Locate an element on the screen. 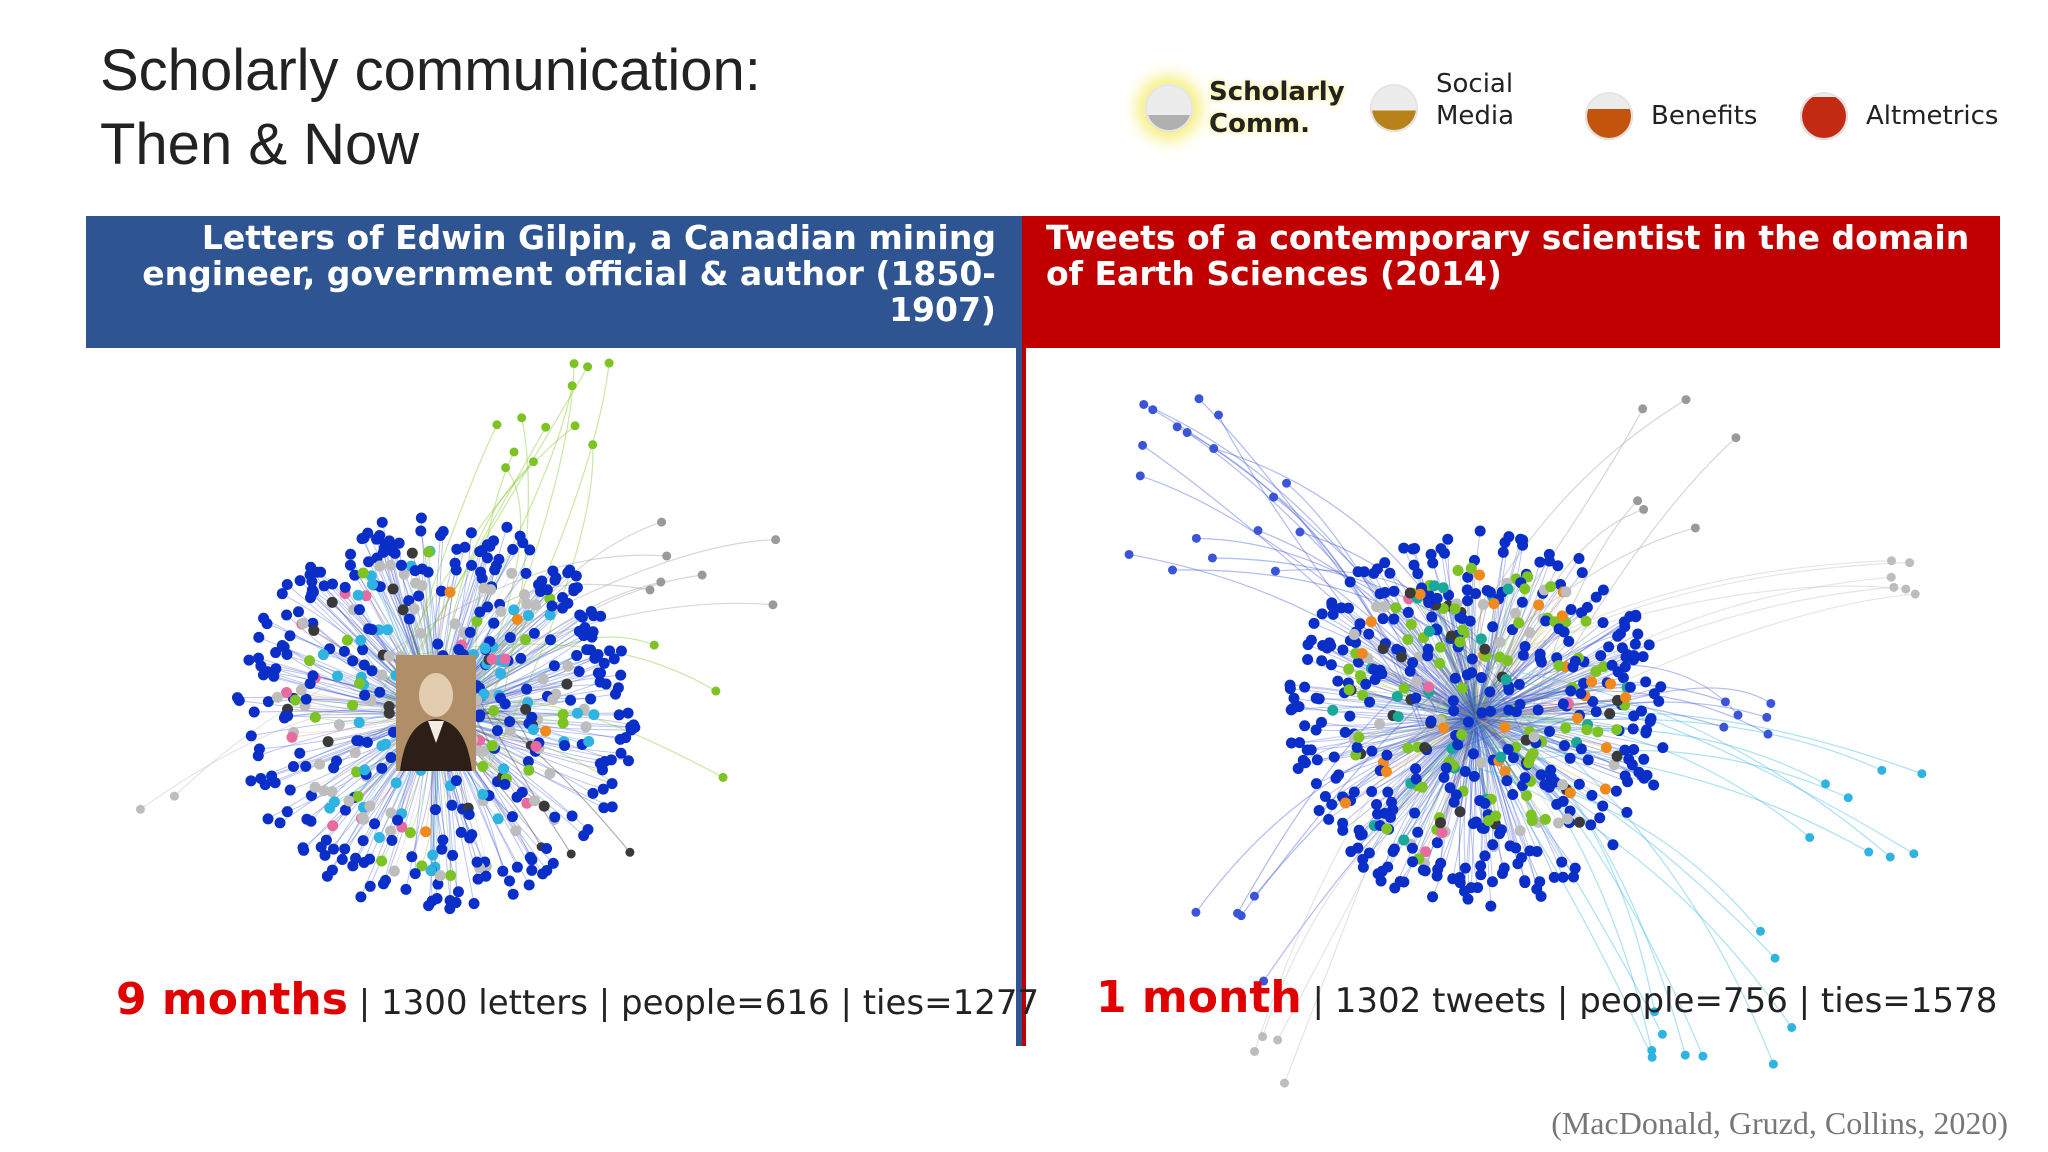 This screenshot has width=2048, height=1152. right-counts: | 1302 tweets | people=756 | ties=1578 is located at coordinates (1649, 1001).